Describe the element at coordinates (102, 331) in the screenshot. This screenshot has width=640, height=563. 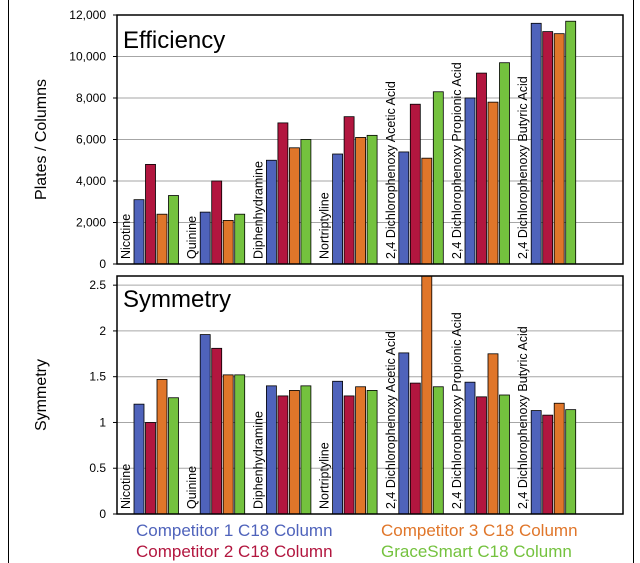
I see `y-tick-label: 2` at that location.